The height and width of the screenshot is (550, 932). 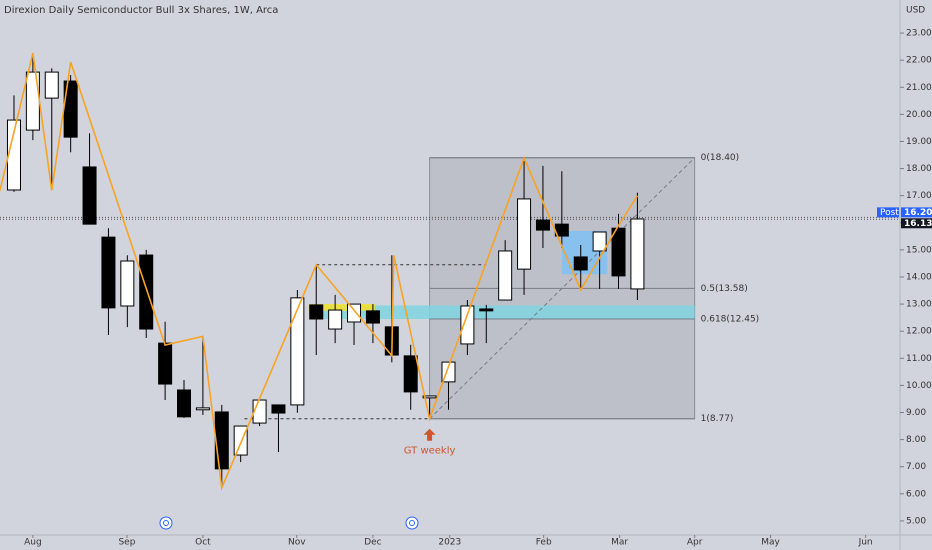 What do you see at coordinates (916, 440) in the screenshot?
I see `y-tick-label: 8.00` at bounding box center [916, 440].